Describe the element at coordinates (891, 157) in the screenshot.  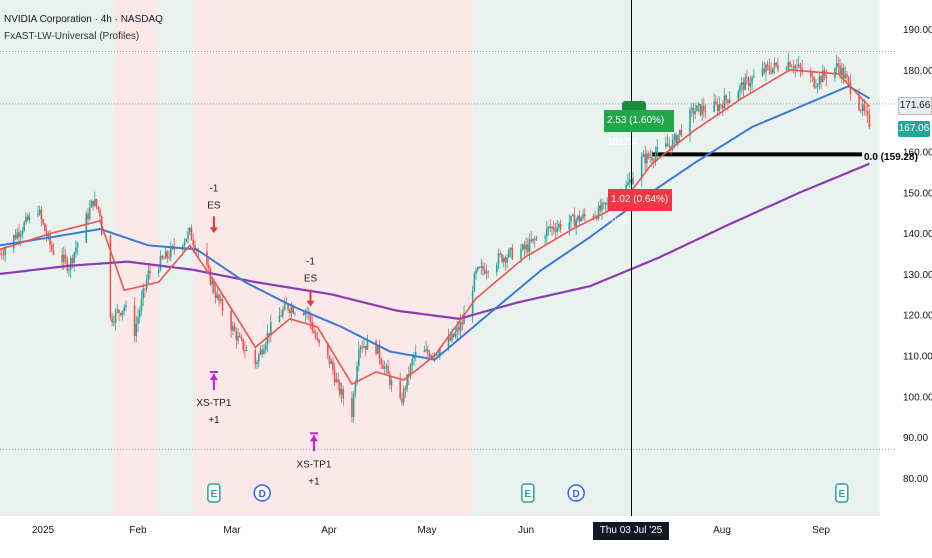
I see `entry-level-label: 0.0 (159.28)` at that location.